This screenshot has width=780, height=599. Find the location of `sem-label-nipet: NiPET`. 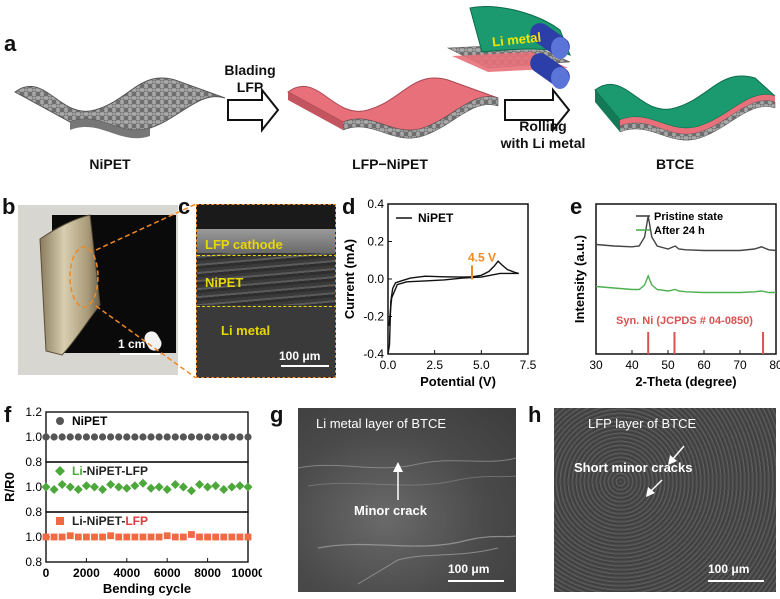

sem-label-nipet: NiPET is located at coordinates (224, 282).